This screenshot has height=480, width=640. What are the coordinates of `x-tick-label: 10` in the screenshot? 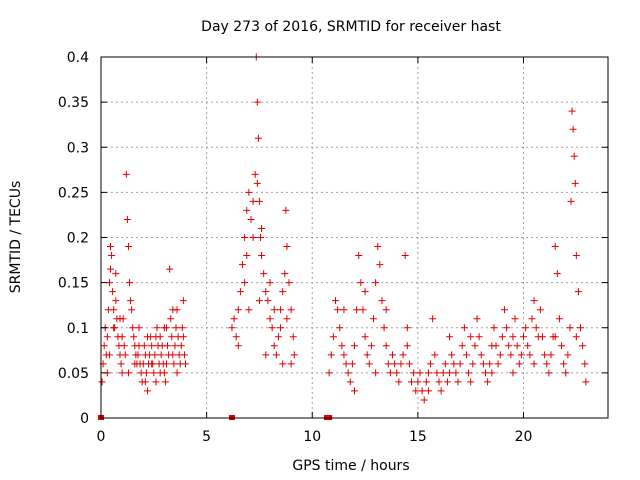 It's located at (312, 437).